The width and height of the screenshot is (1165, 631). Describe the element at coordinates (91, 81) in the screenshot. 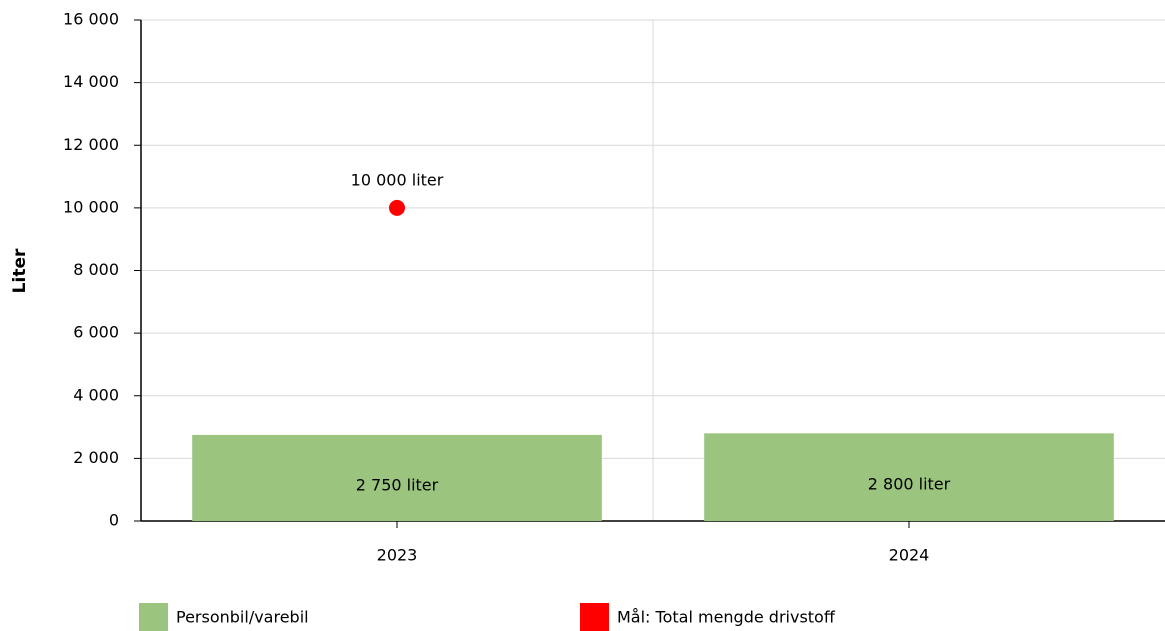

I see `y-tick-label: 14 000` at that location.